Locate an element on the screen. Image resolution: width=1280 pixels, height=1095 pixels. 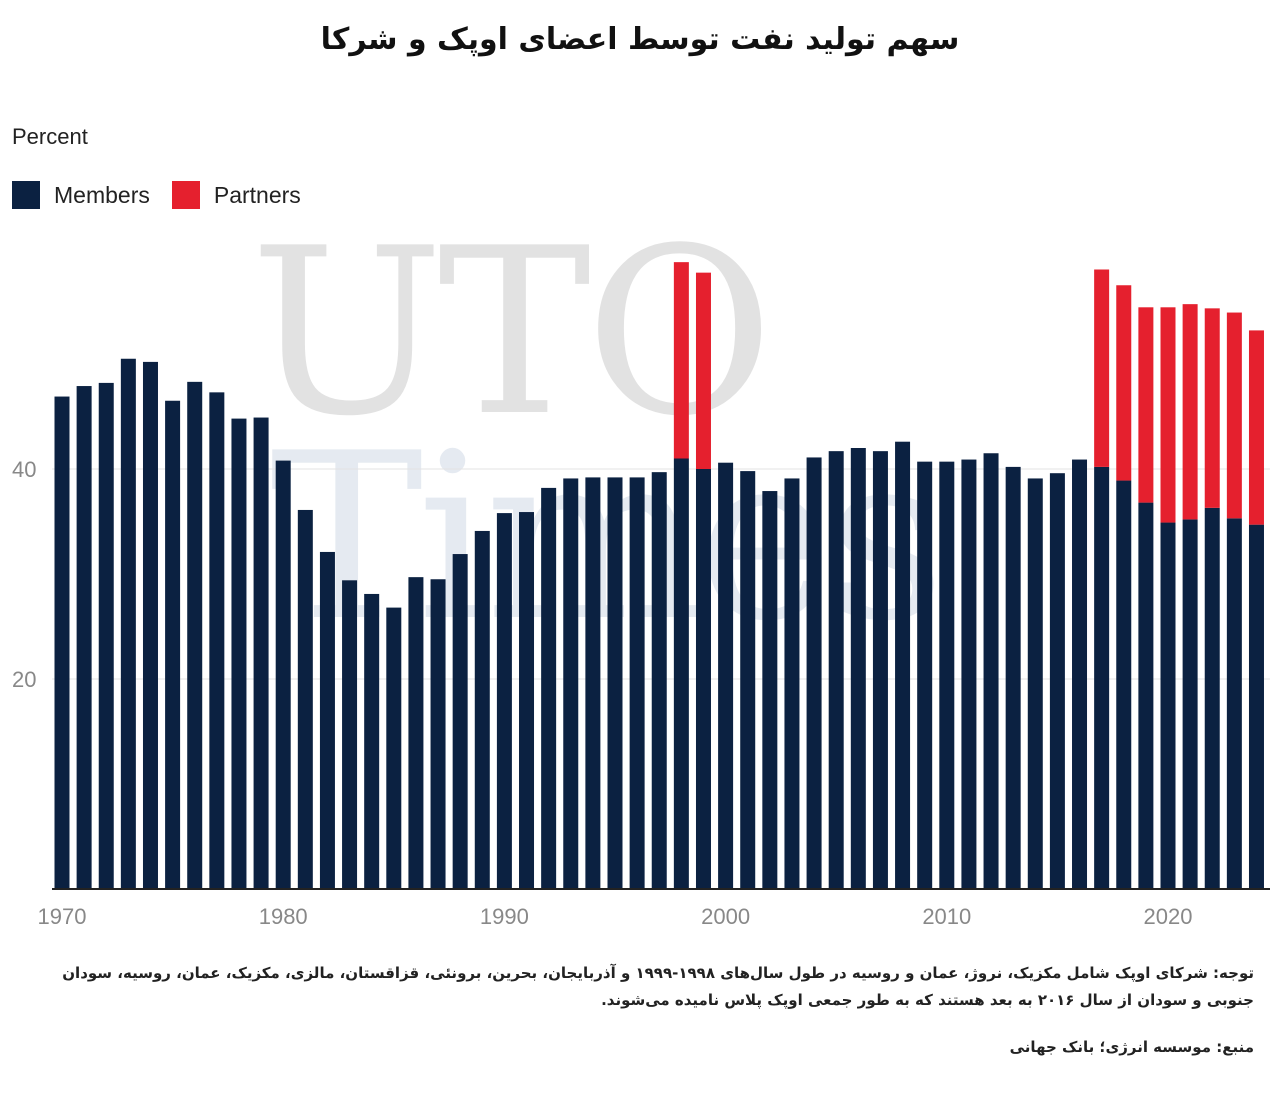
bar-members-2003 is located at coordinates (792, 683).